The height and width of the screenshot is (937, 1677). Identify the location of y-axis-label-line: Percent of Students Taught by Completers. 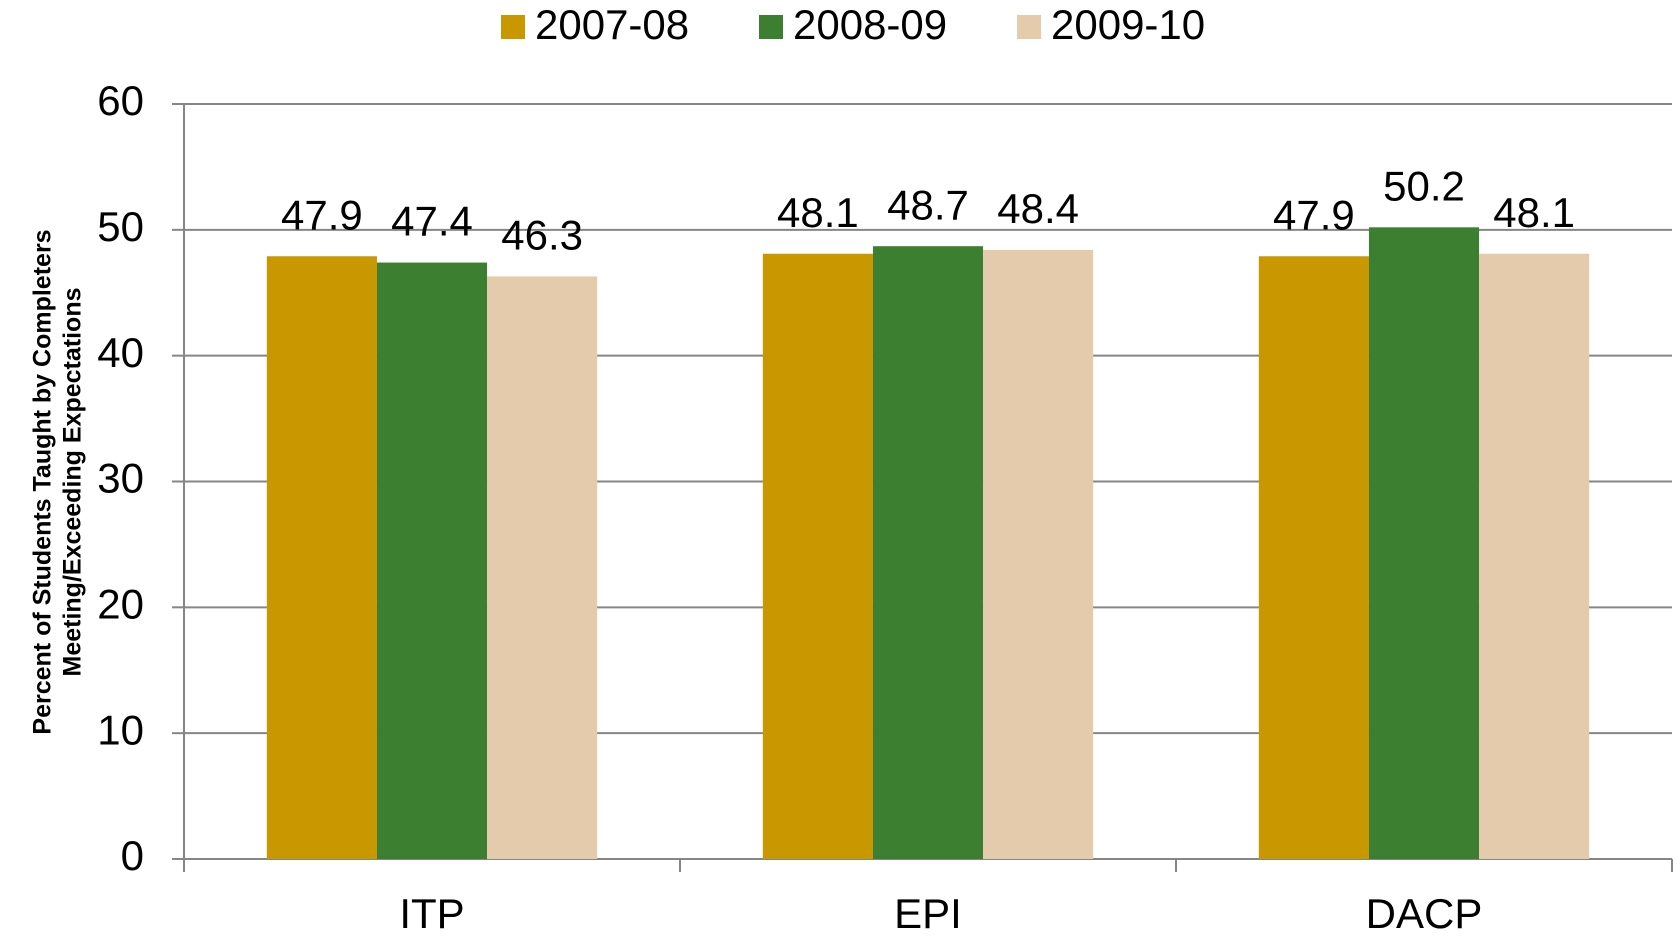
(43, 481).